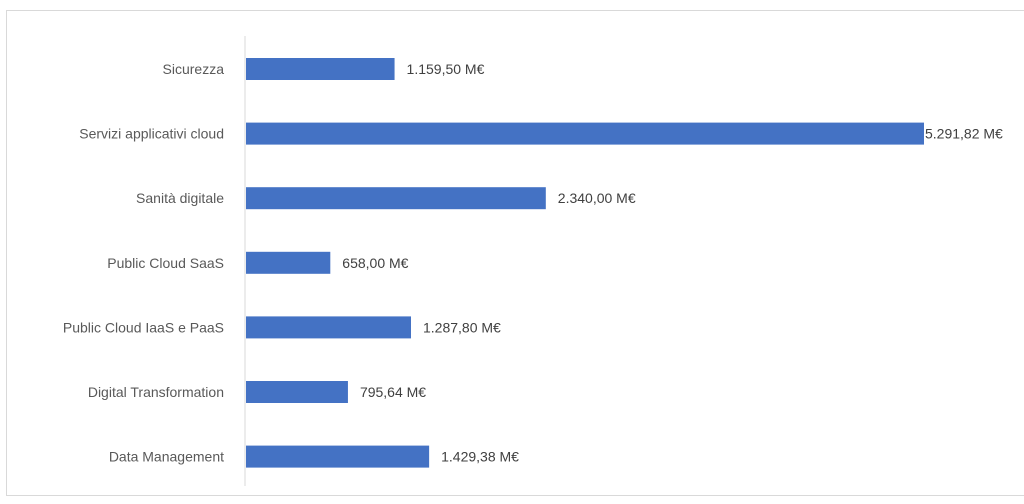 The height and width of the screenshot is (504, 1024). What do you see at coordinates (393, 392) in the screenshot?
I see `data-label: 795,64 M€` at bounding box center [393, 392].